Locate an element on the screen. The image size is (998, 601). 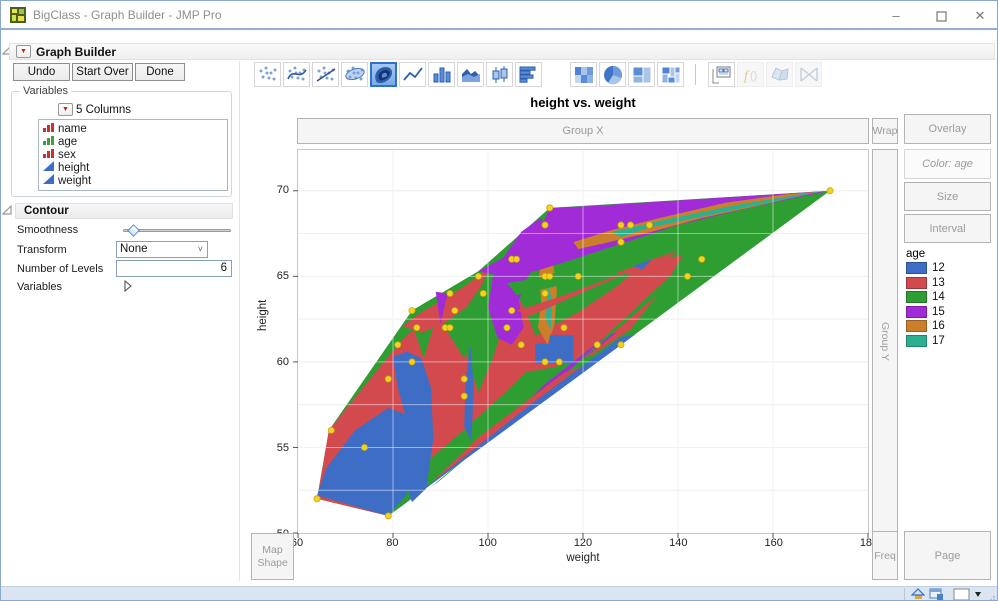
palette-icon-mosaic is located at coordinates (670, 74).